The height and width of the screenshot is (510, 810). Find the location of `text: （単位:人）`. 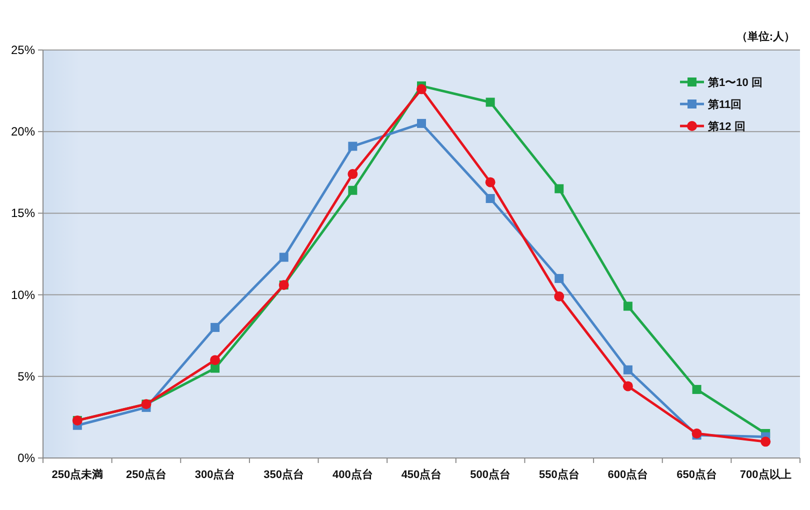

text: （単位:人） is located at coordinates (765, 36).